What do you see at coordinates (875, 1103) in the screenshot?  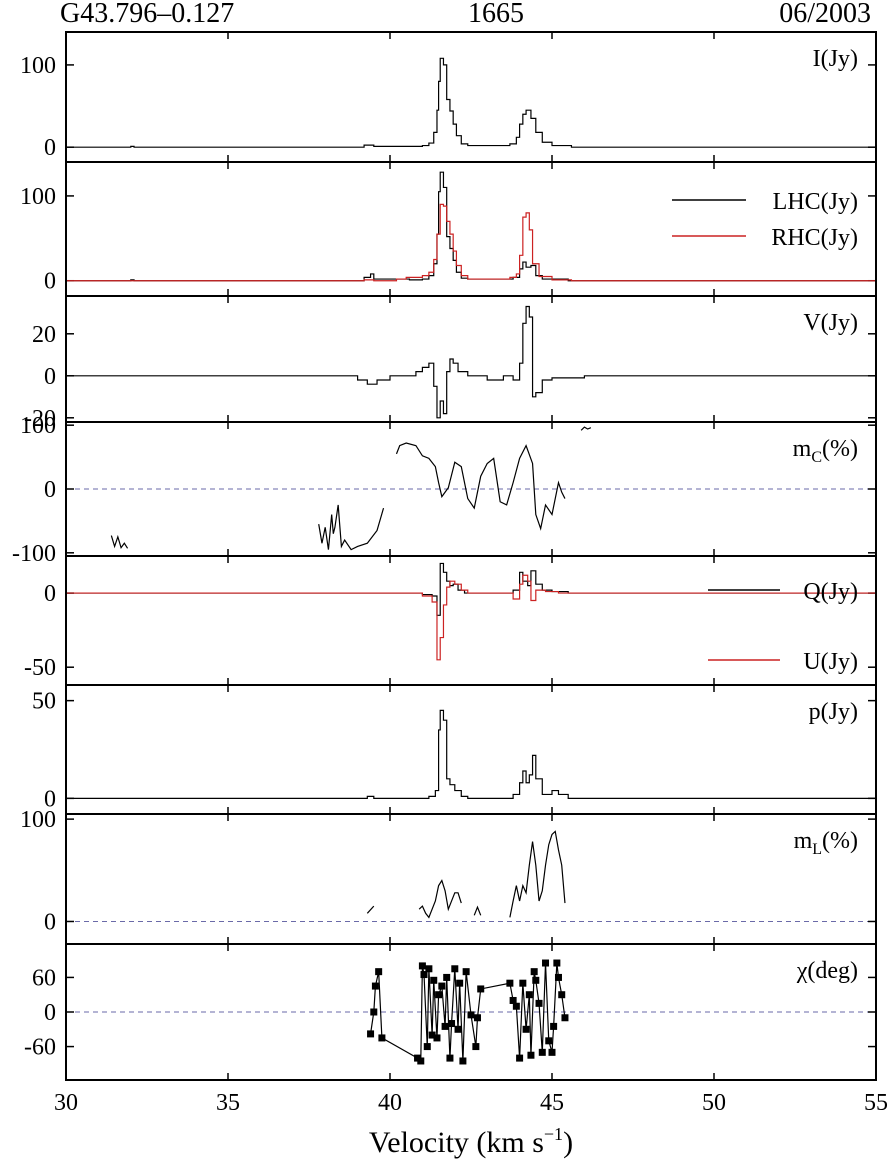 I see `x-tick-label: 55` at bounding box center [875, 1103].